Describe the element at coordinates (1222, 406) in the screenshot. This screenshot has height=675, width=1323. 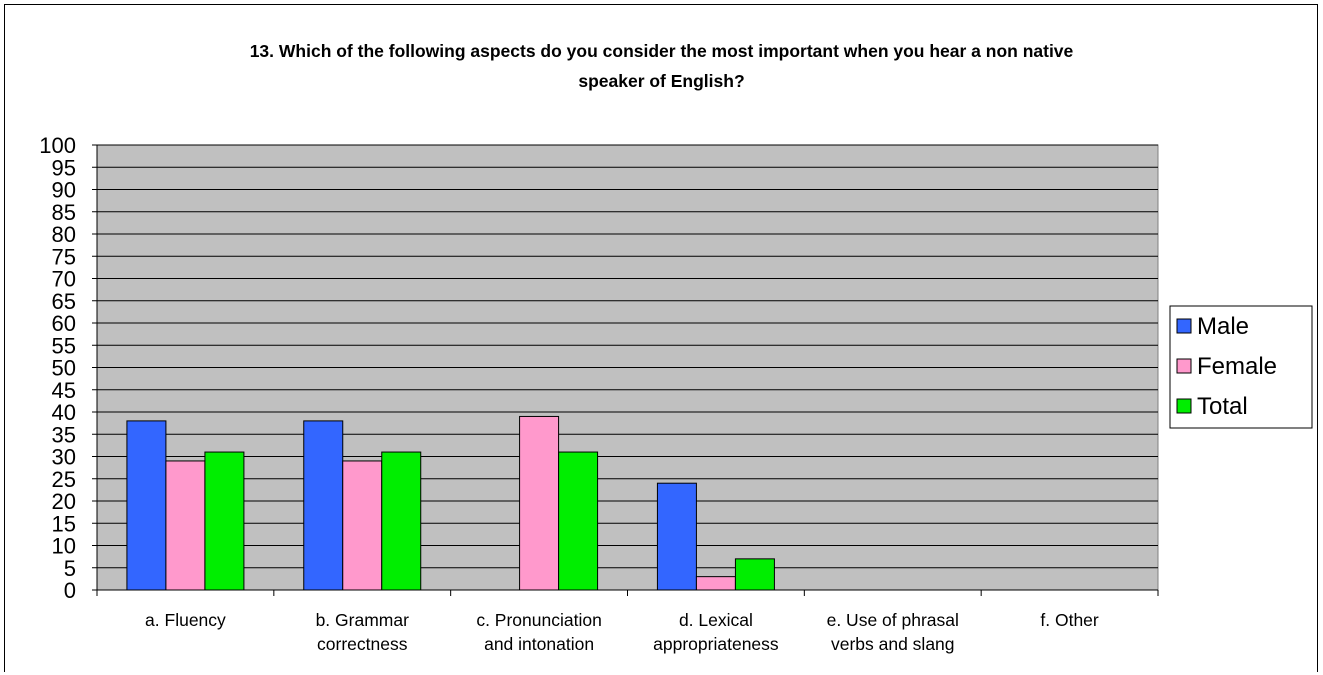
I see `legend-label-total: Total` at that location.